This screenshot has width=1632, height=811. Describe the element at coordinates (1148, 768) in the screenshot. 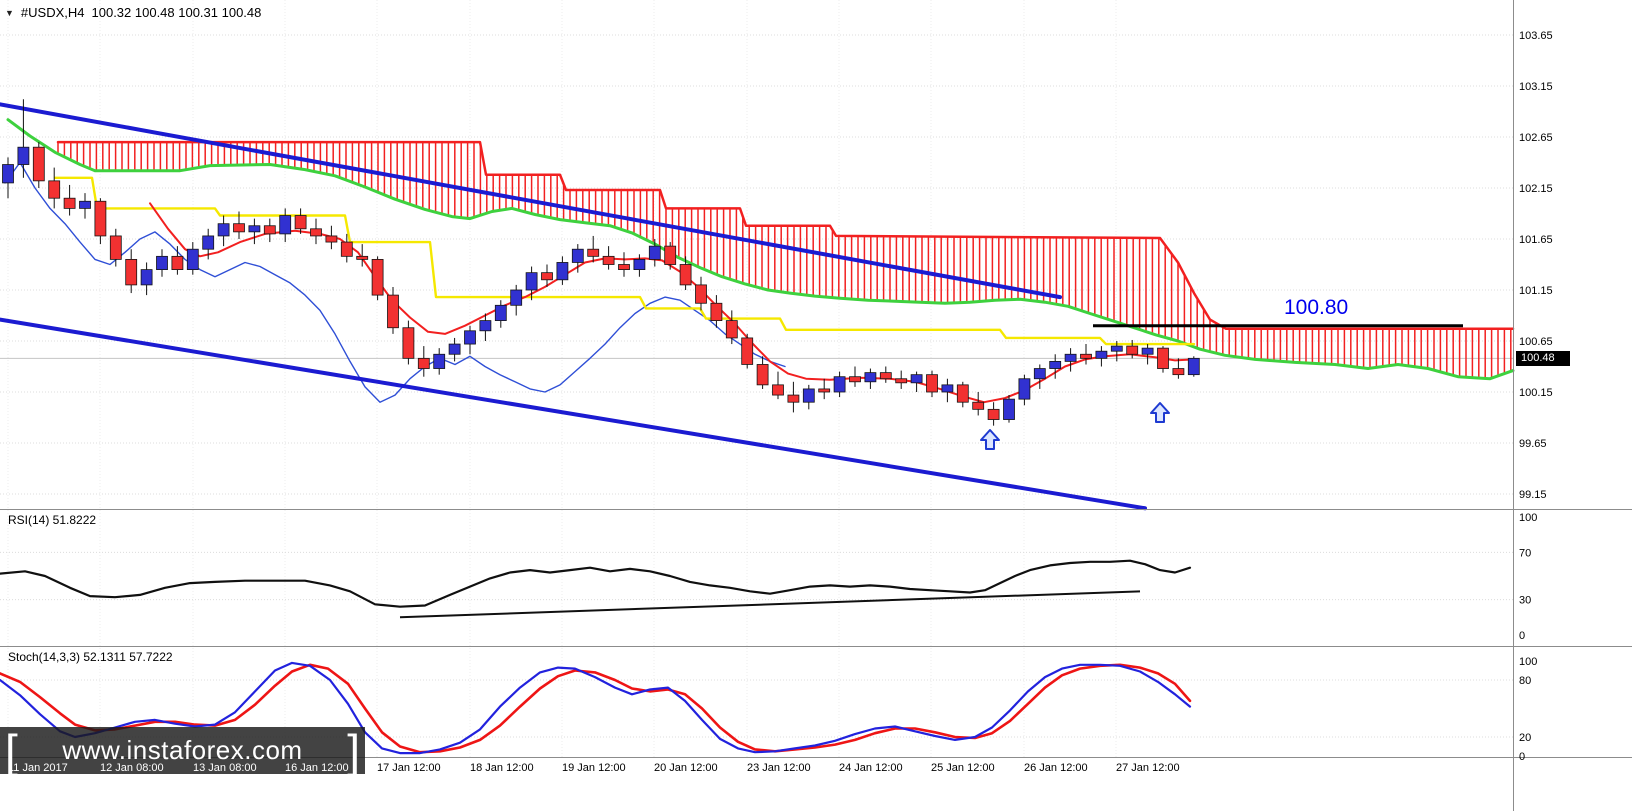

I see `time-axis-label: 27 Jan 12:00` at that location.